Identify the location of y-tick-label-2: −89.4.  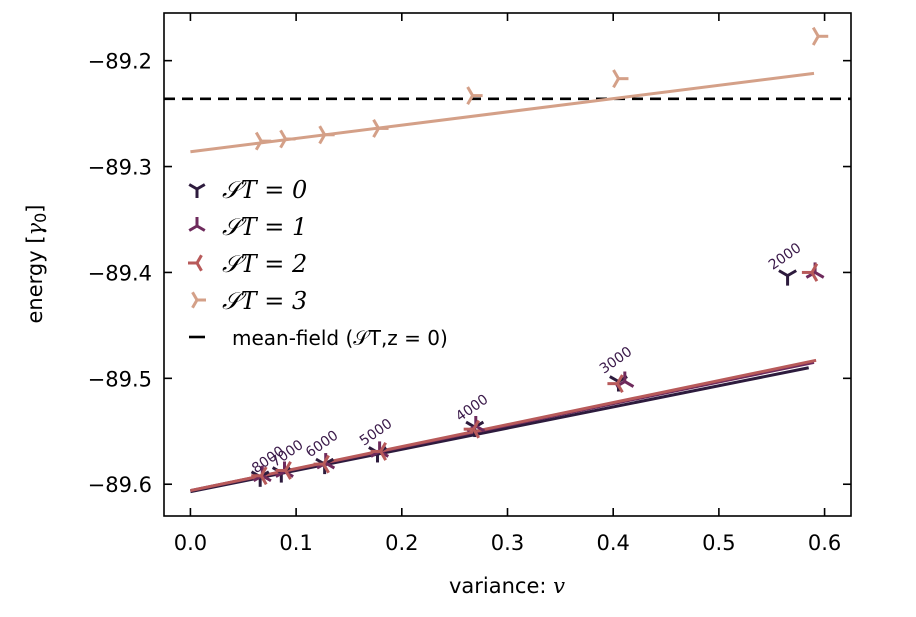
(120, 273).